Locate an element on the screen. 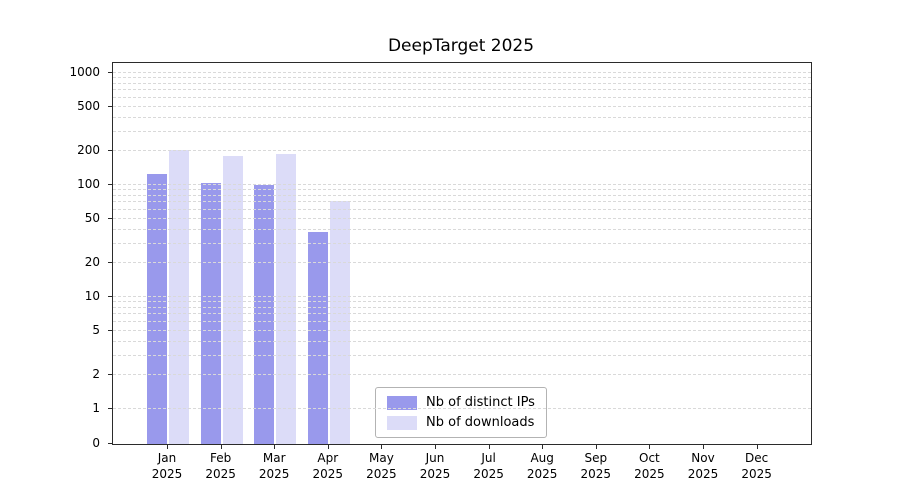 This screenshot has width=900, height=500. x-axis-tick-label: Jul 2025 is located at coordinates (488, 466).